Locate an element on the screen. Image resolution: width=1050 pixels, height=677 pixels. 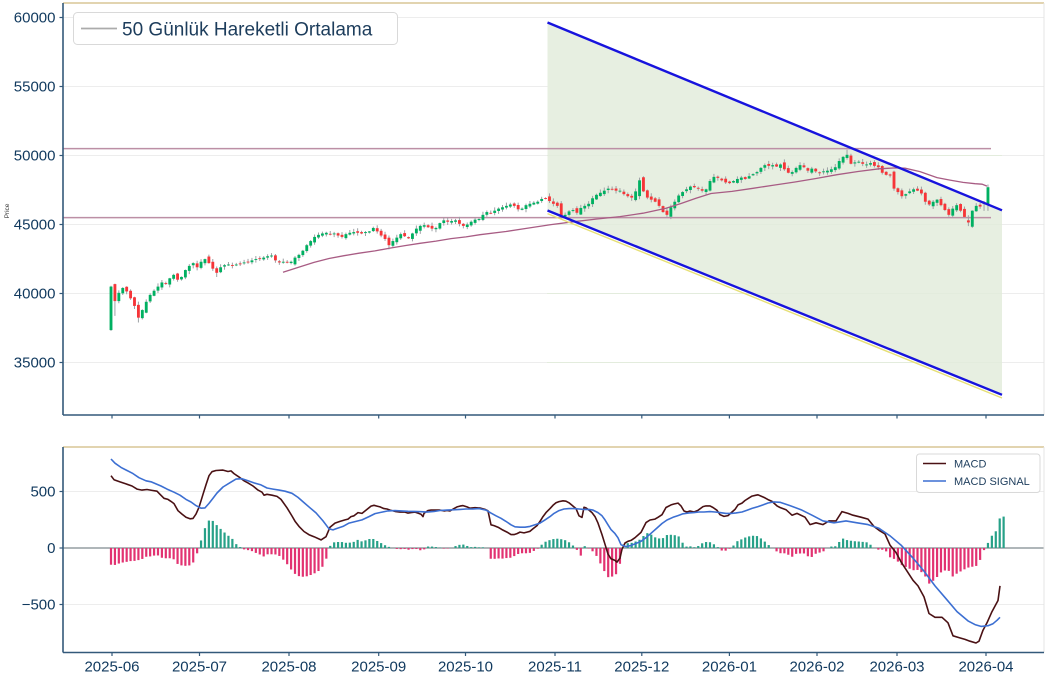
svg-text: 60000 is located at coordinates (35, 18).